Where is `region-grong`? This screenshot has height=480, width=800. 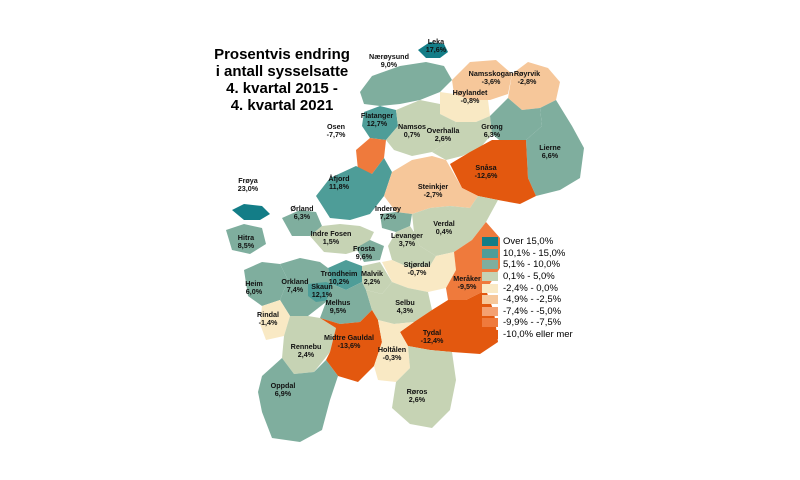
region-grong is located at coordinates (516, 121).